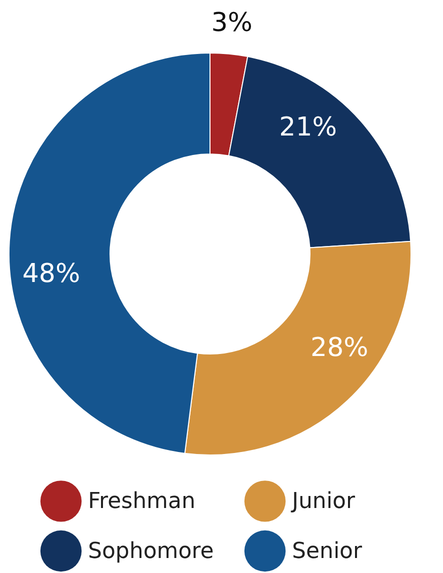  Describe the element at coordinates (142, 501) in the screenshot. I see `legend-label: Freshman` at that location.